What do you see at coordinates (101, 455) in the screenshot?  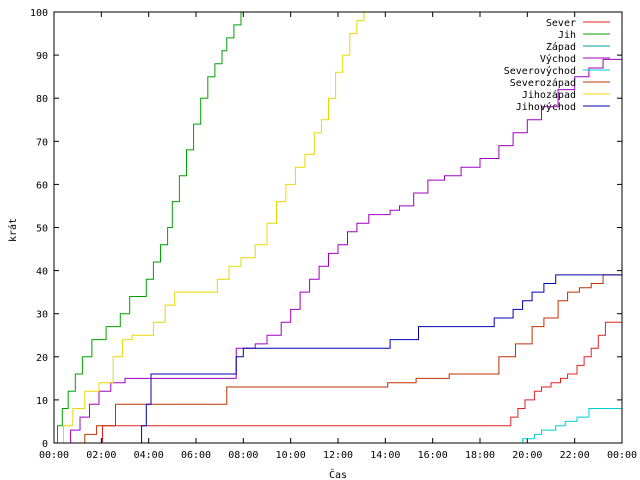 I see `x-tick-label: 02:00` at bounding box center [101, 455].